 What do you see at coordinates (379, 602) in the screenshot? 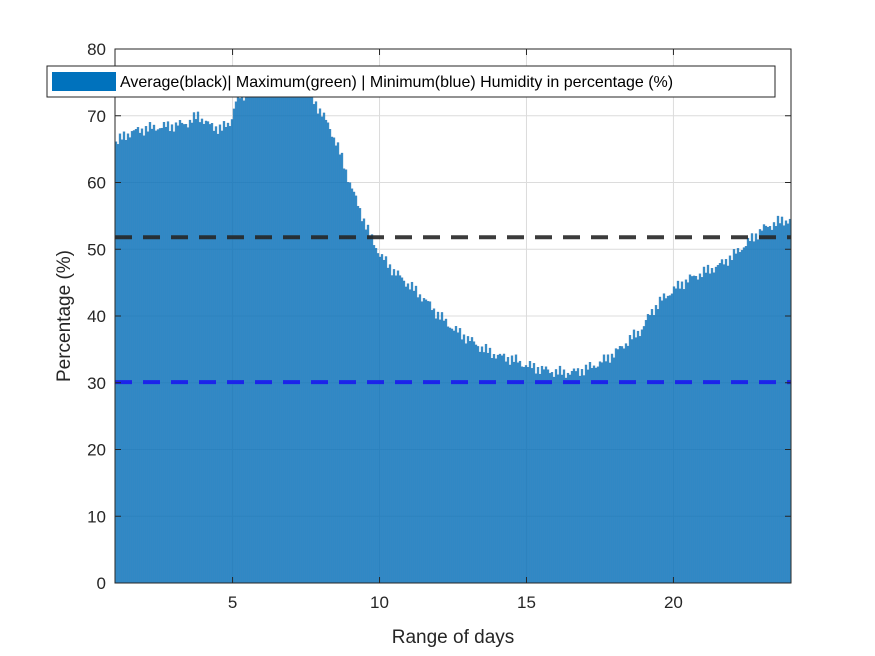
I see `x-tick-label: 10` at bounding box center [379, 602].